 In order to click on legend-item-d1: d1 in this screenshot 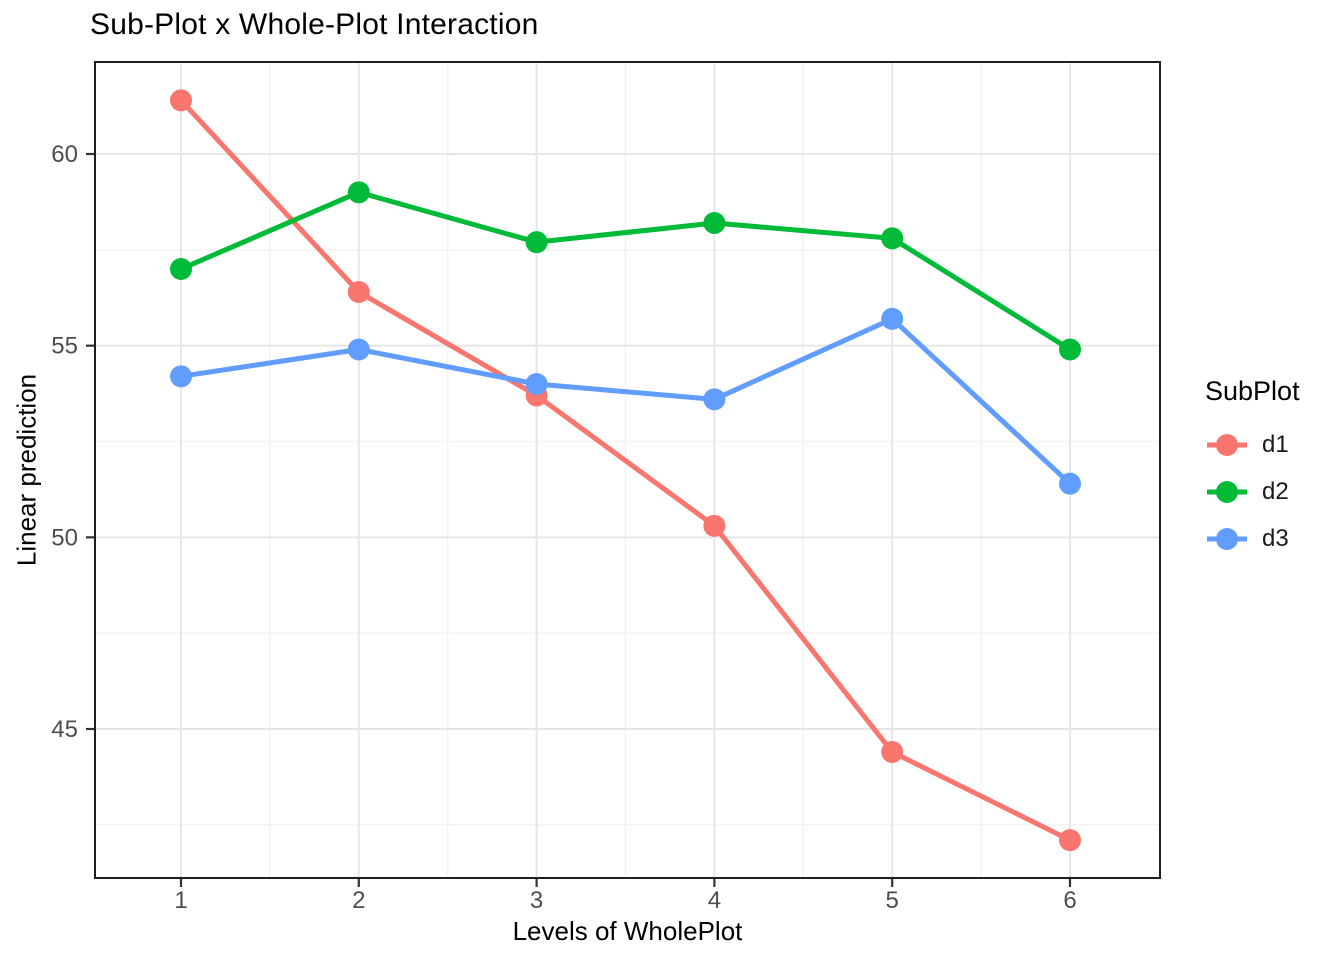, I will do `click(1252, 444)`.